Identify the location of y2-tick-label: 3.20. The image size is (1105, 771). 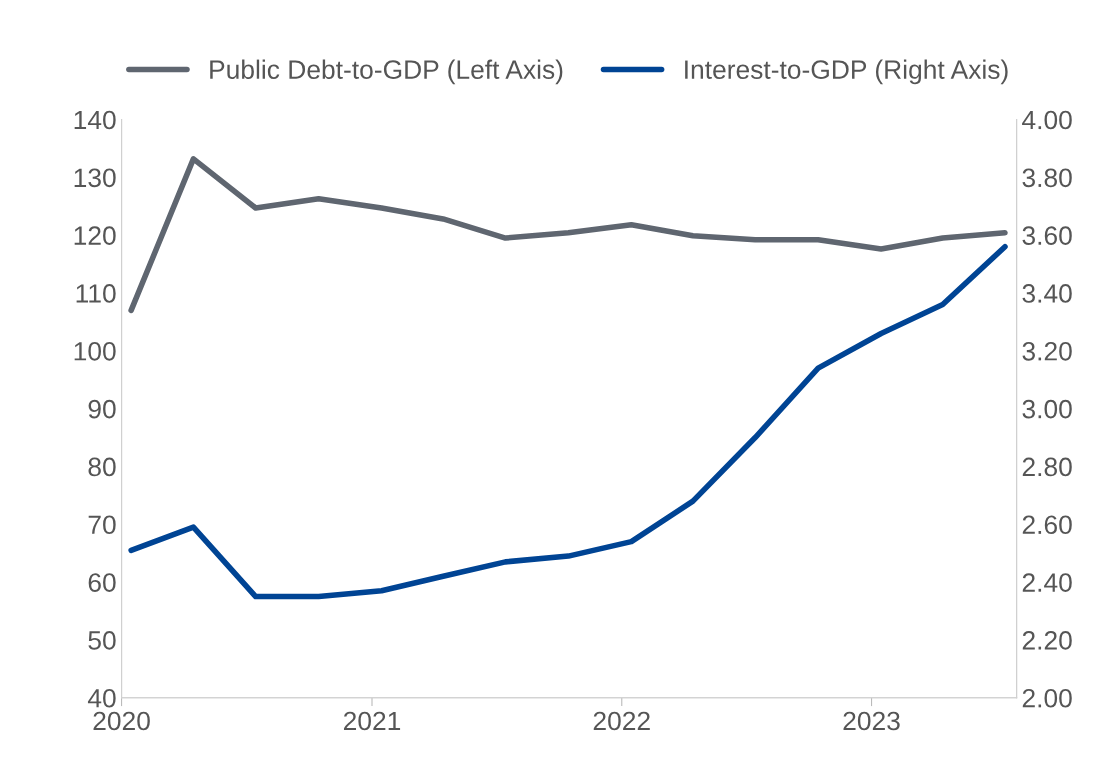
(1047, 351).